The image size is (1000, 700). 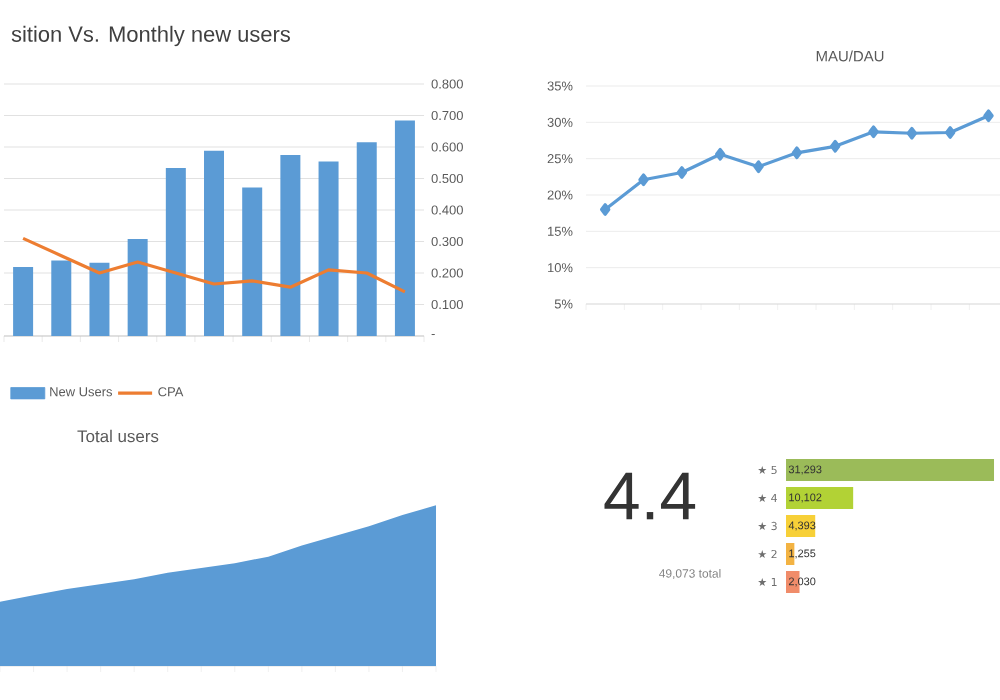 What do you see at coordinates (150, 36) in the screenshot?
I see `chart-title: sition Vs. Monthly new users` at bounding box center [150, 36].